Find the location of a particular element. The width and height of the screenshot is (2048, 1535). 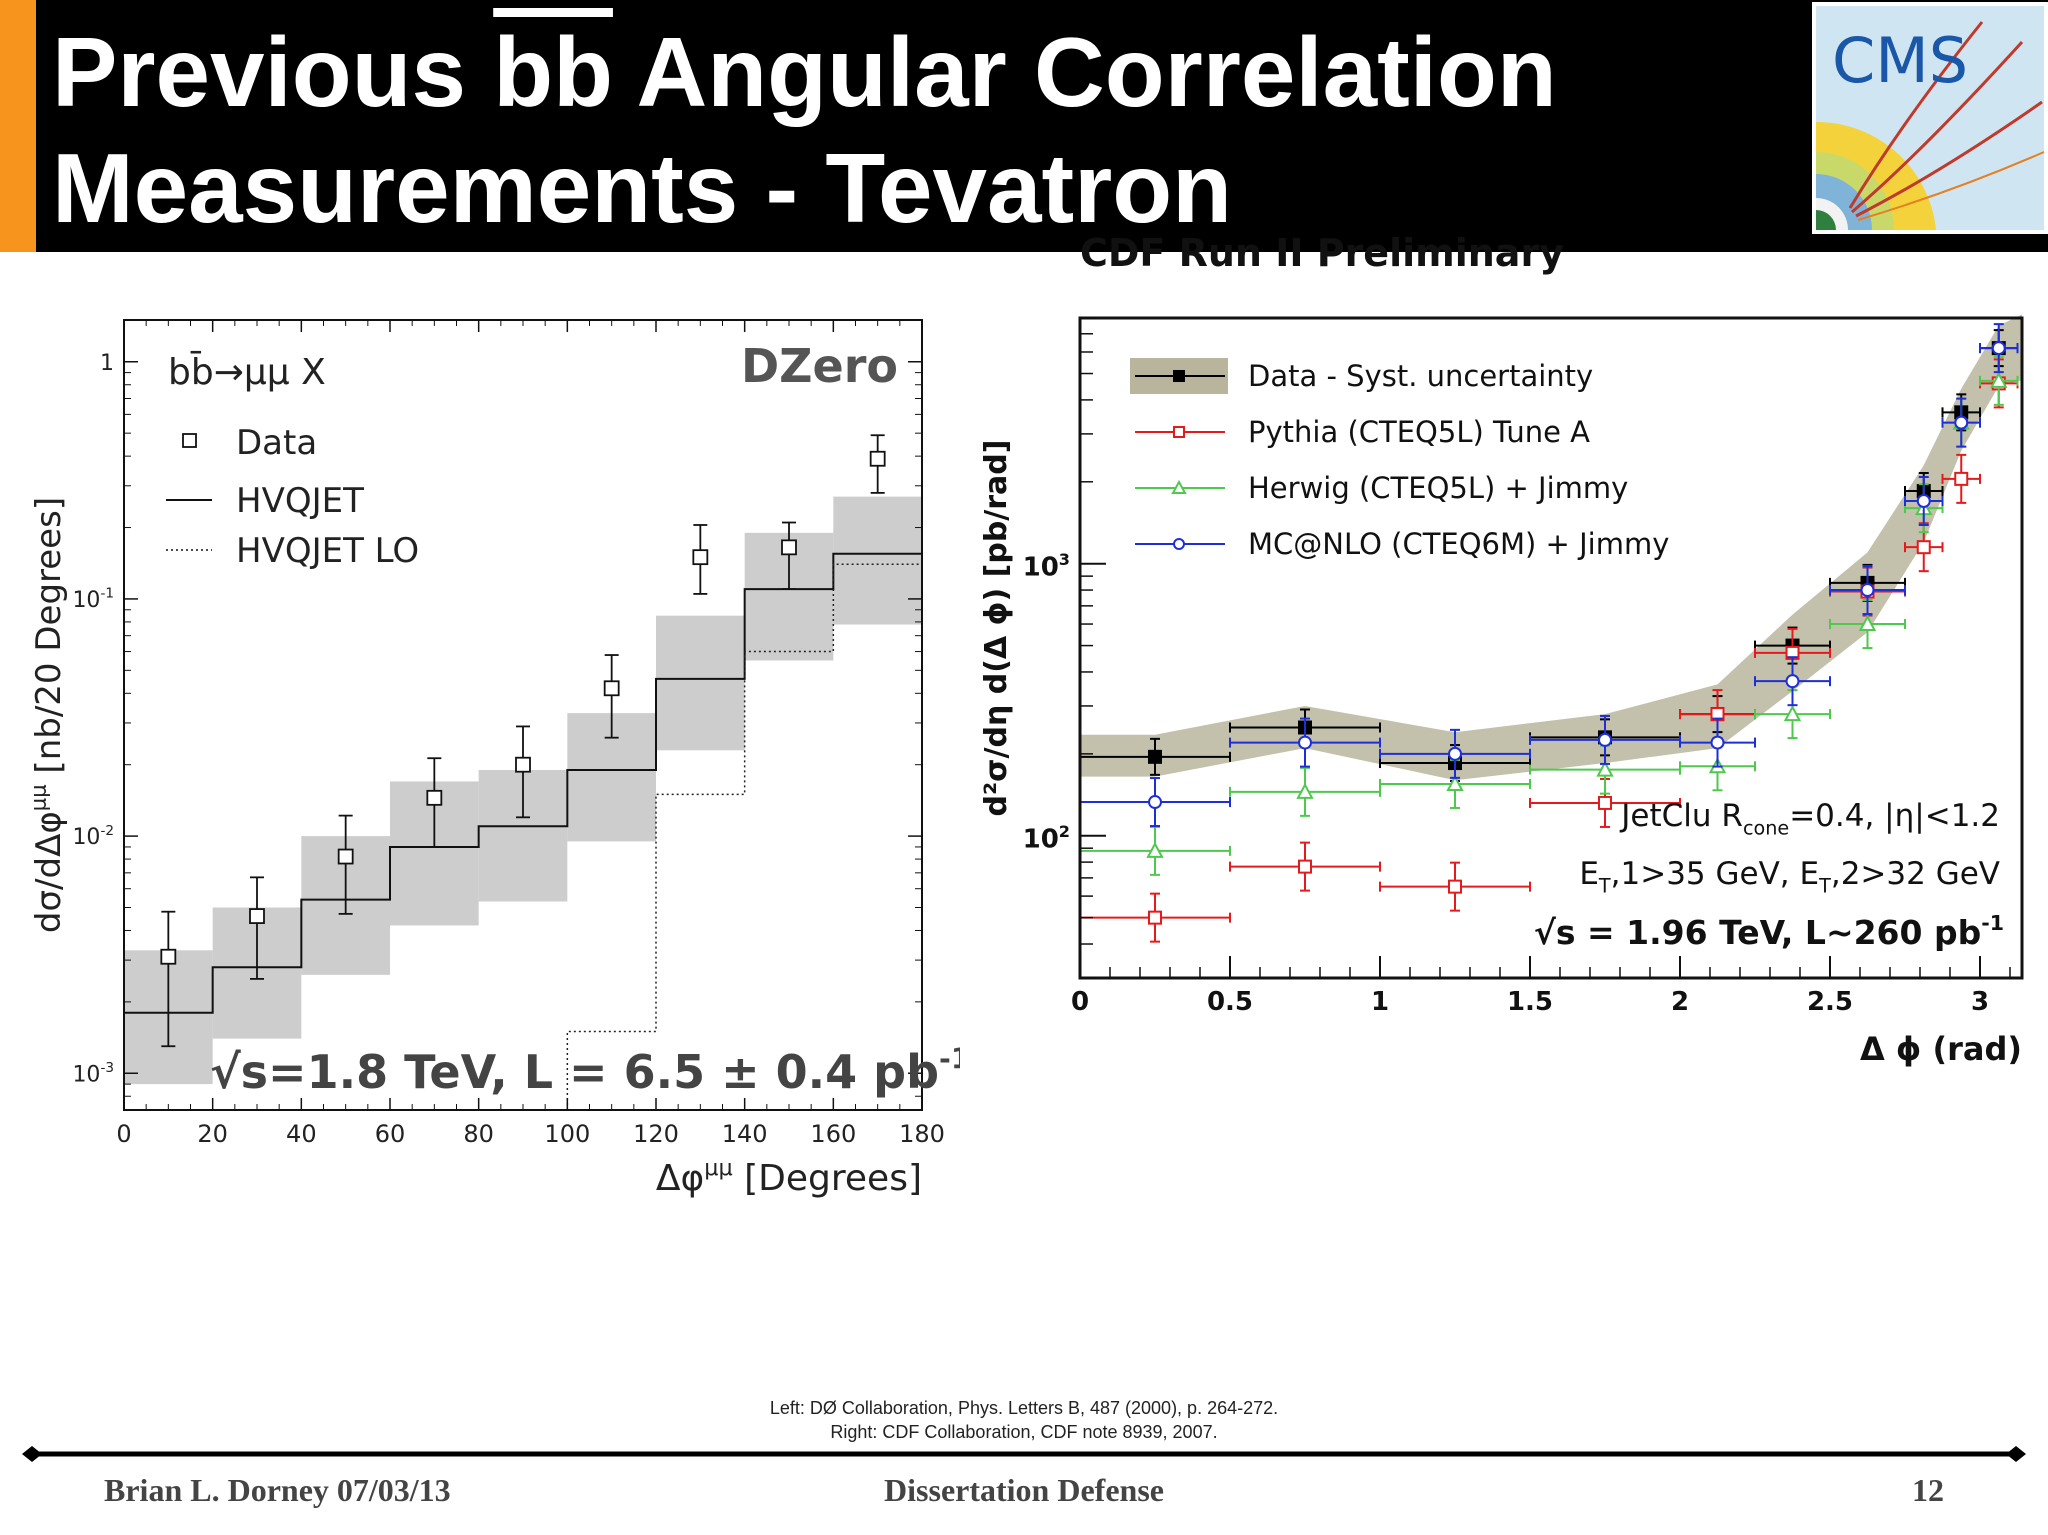

y-tick-label: 10-1​ is located at coordinates (93, 599).